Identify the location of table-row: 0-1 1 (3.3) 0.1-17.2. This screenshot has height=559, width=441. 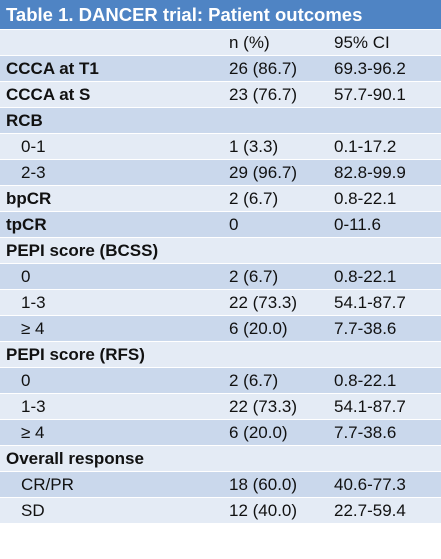
(220, 146).